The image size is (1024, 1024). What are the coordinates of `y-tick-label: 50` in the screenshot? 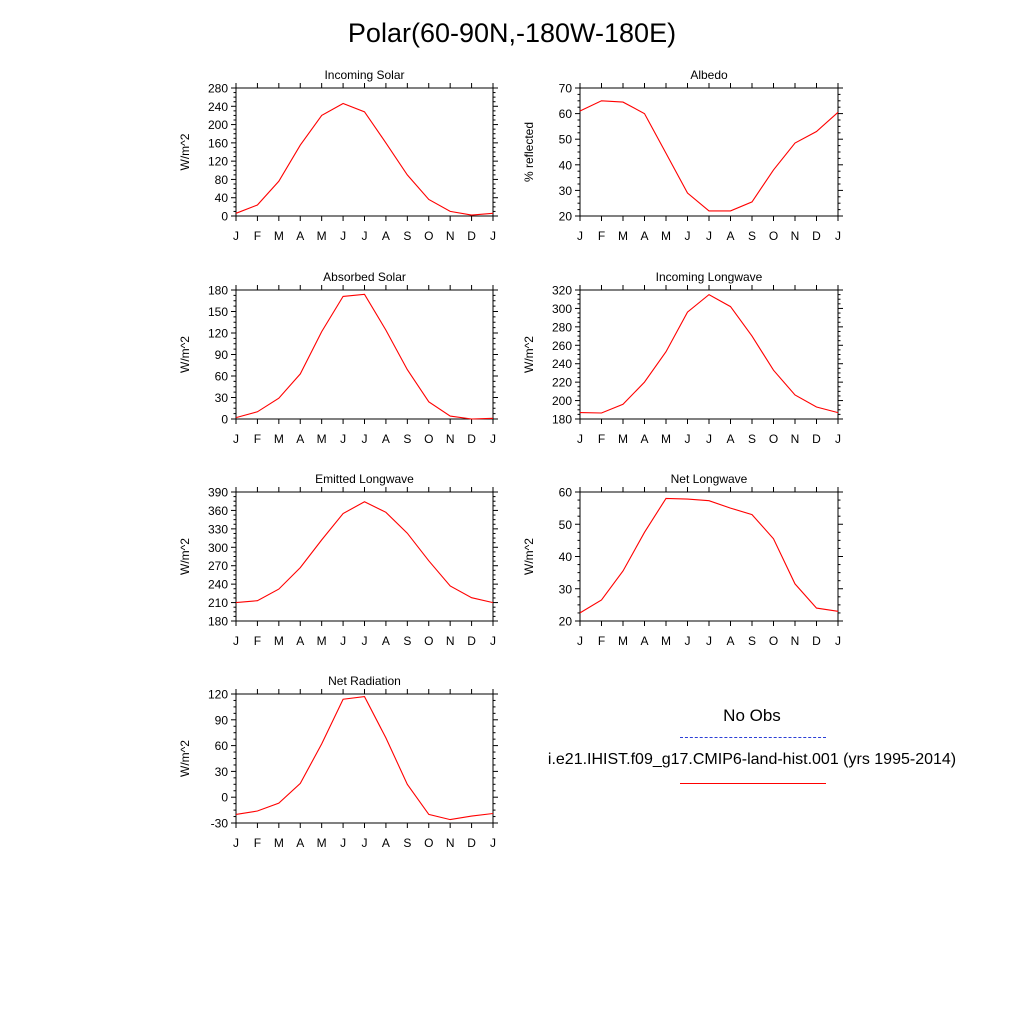 It's located at (566, 525).